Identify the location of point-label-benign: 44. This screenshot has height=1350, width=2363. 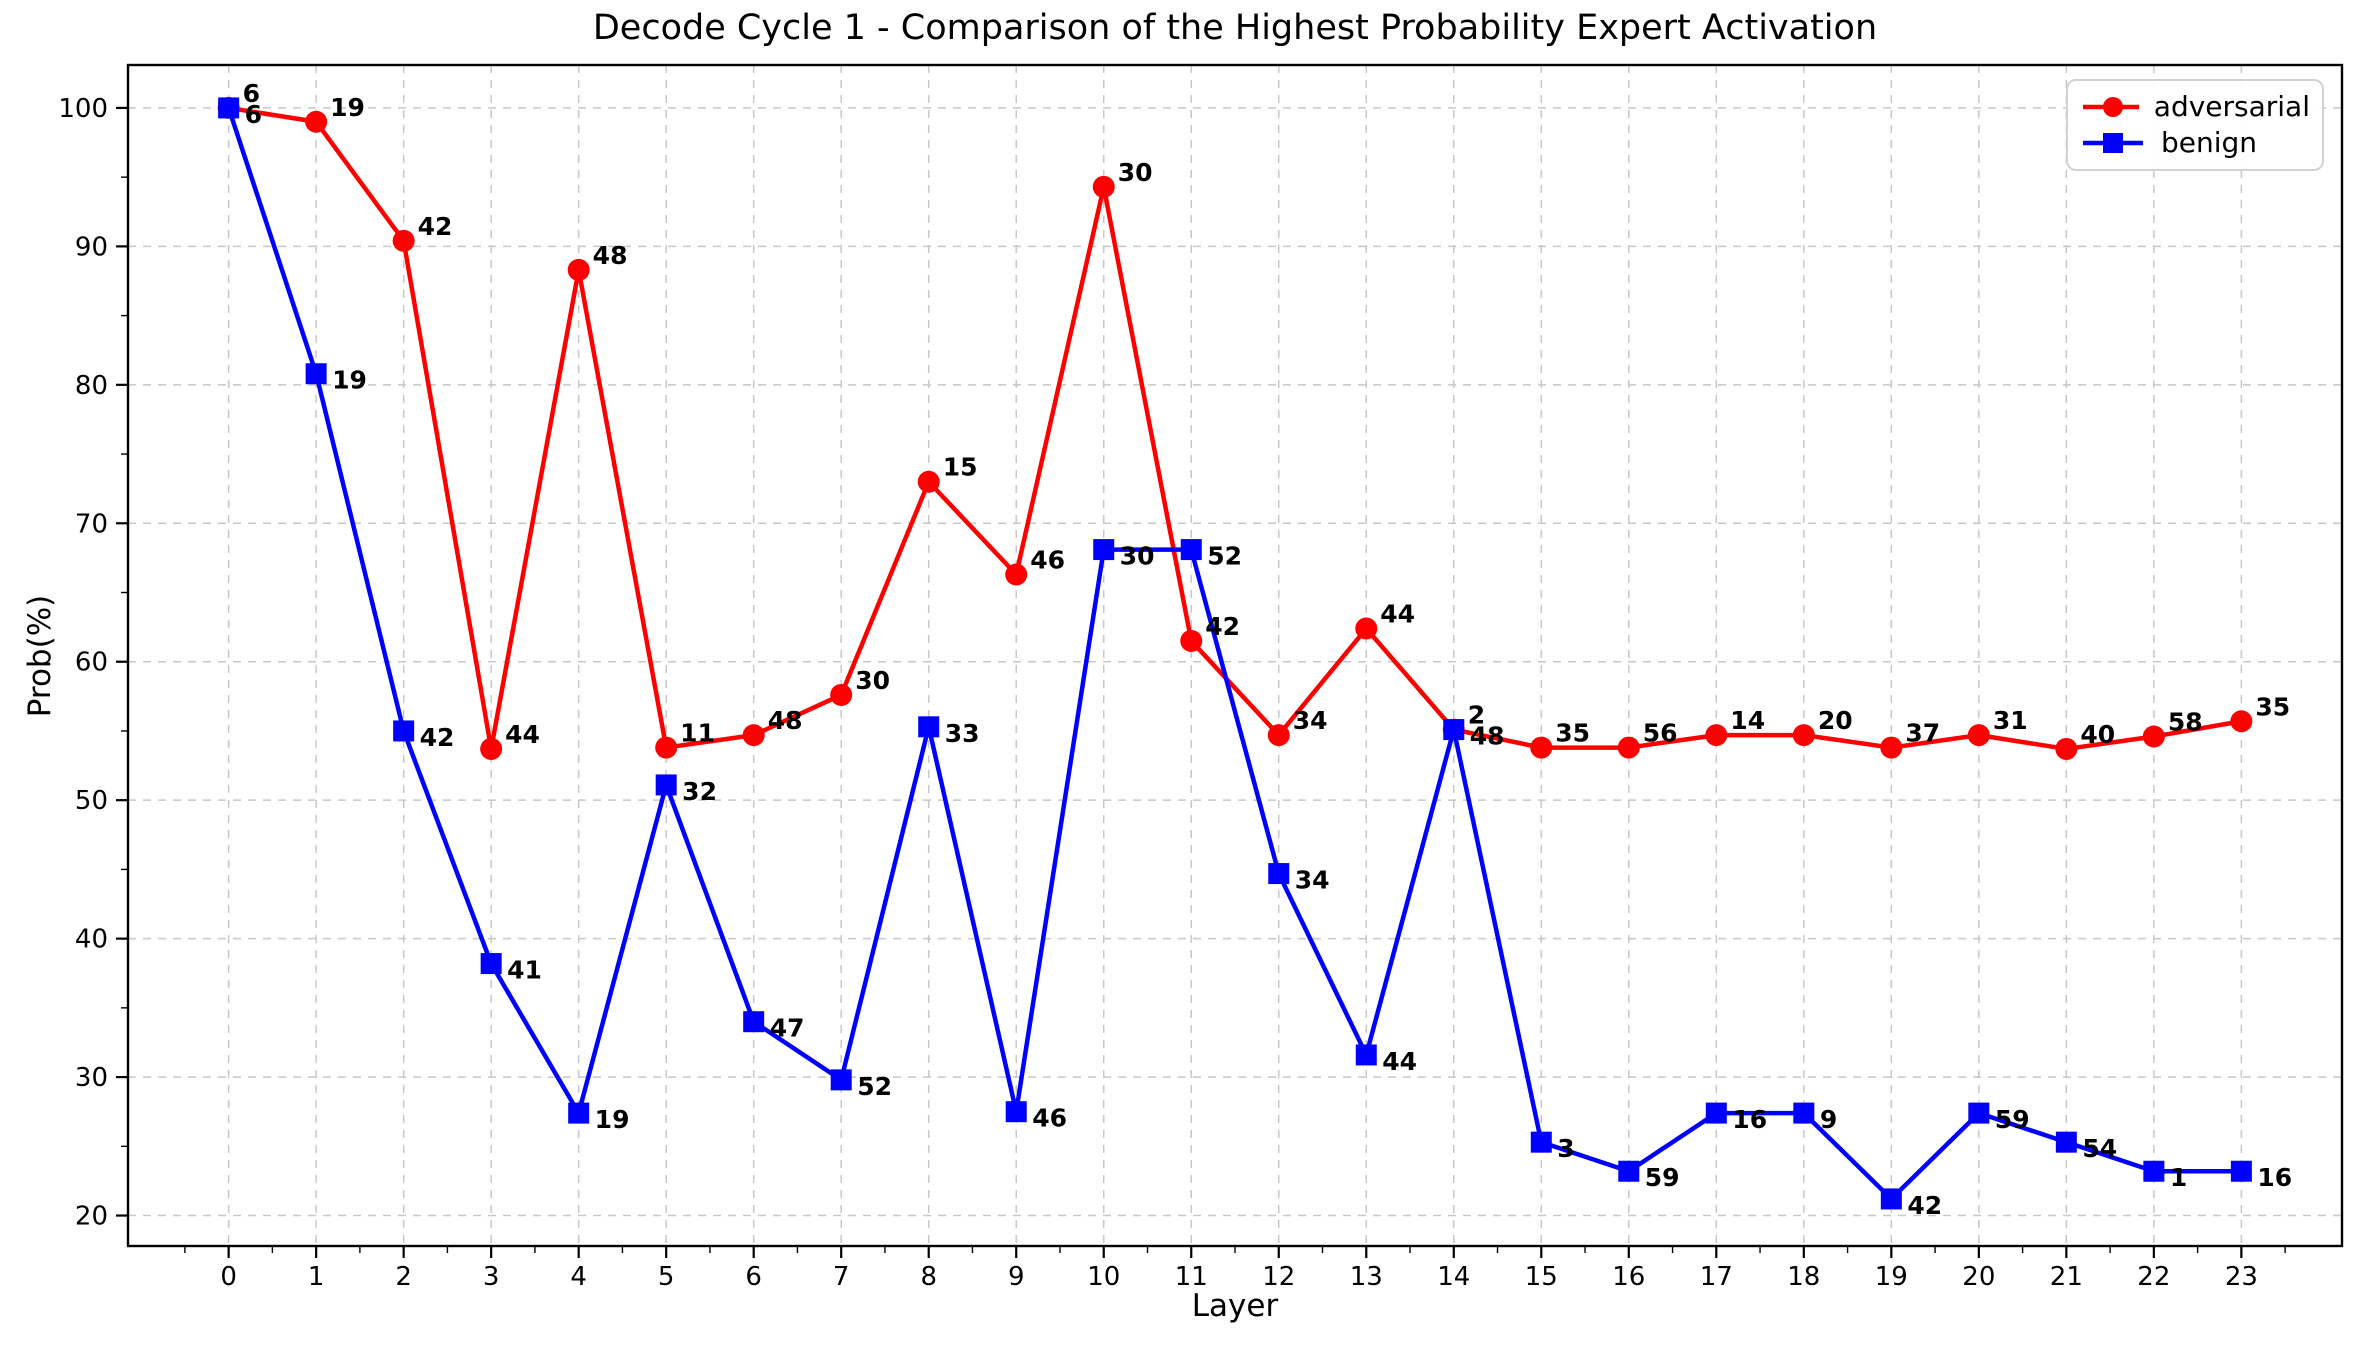
(1399, 1061).